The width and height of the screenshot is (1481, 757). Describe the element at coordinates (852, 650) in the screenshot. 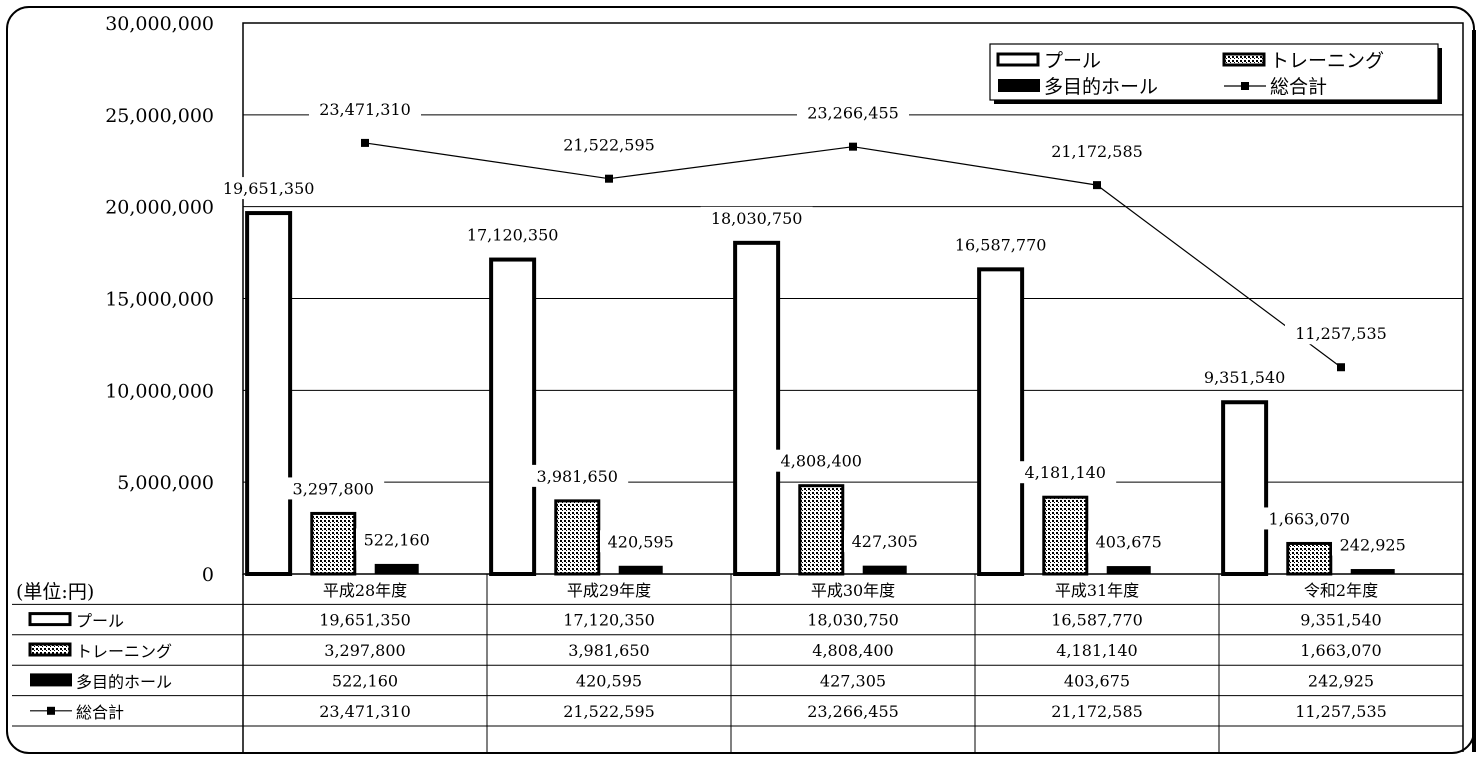

I see `table-cell: 4,808,400` at that location.